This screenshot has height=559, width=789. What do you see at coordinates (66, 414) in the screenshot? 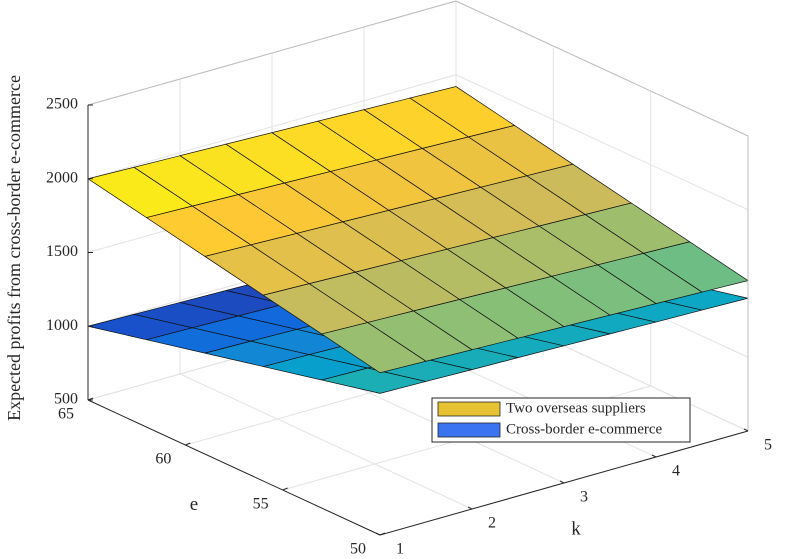
I see `y-tick-label: 65` at bounding box center [66, 414].